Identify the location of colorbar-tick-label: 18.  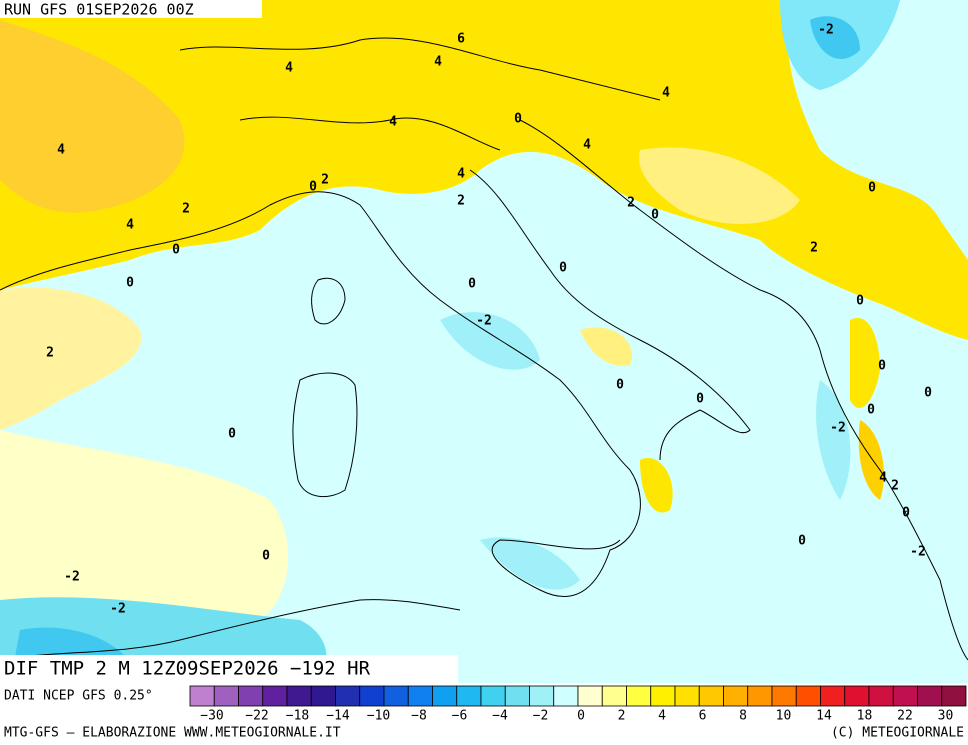
(865, 716).